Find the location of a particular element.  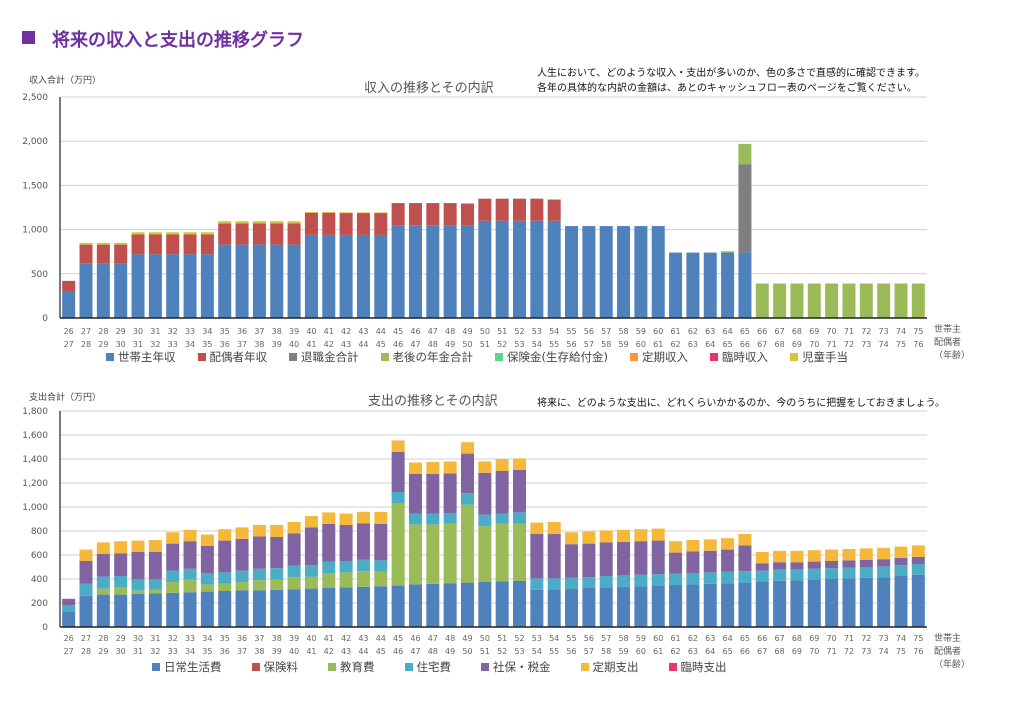

legend-label: 日常生活費 is located at coordinates (193, 667).